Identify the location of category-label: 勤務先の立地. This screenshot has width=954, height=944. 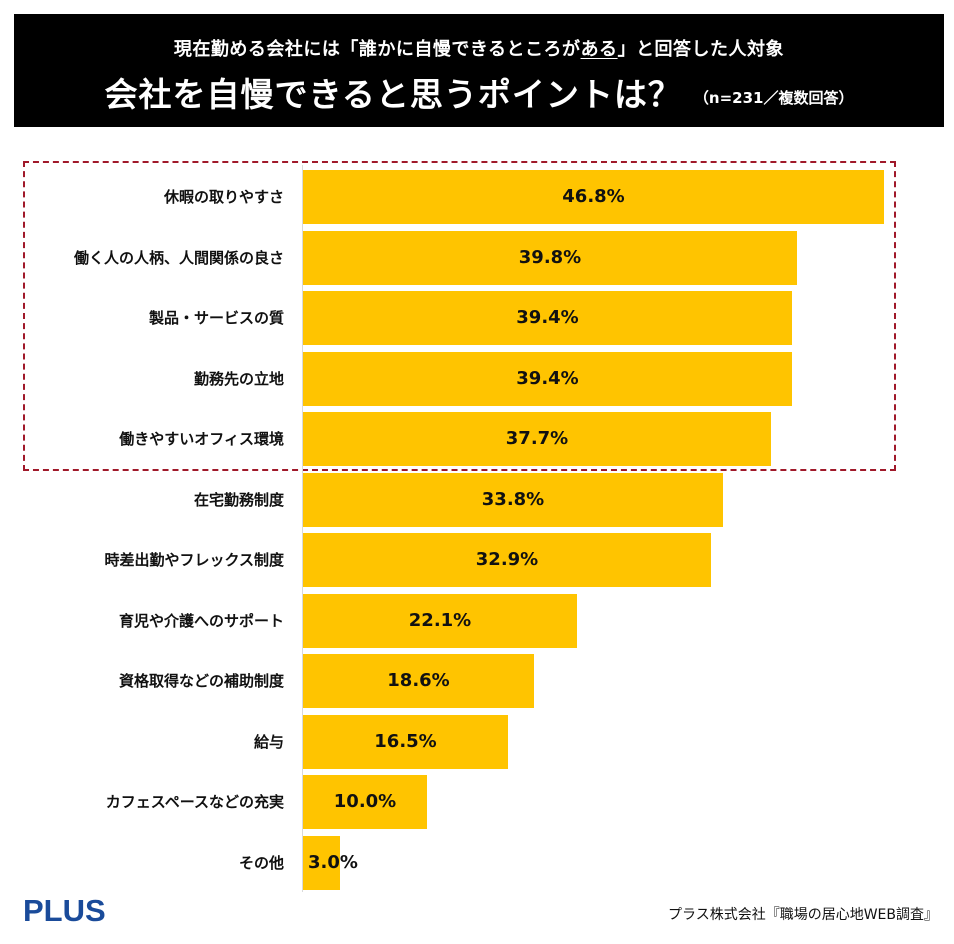
(238, 379).